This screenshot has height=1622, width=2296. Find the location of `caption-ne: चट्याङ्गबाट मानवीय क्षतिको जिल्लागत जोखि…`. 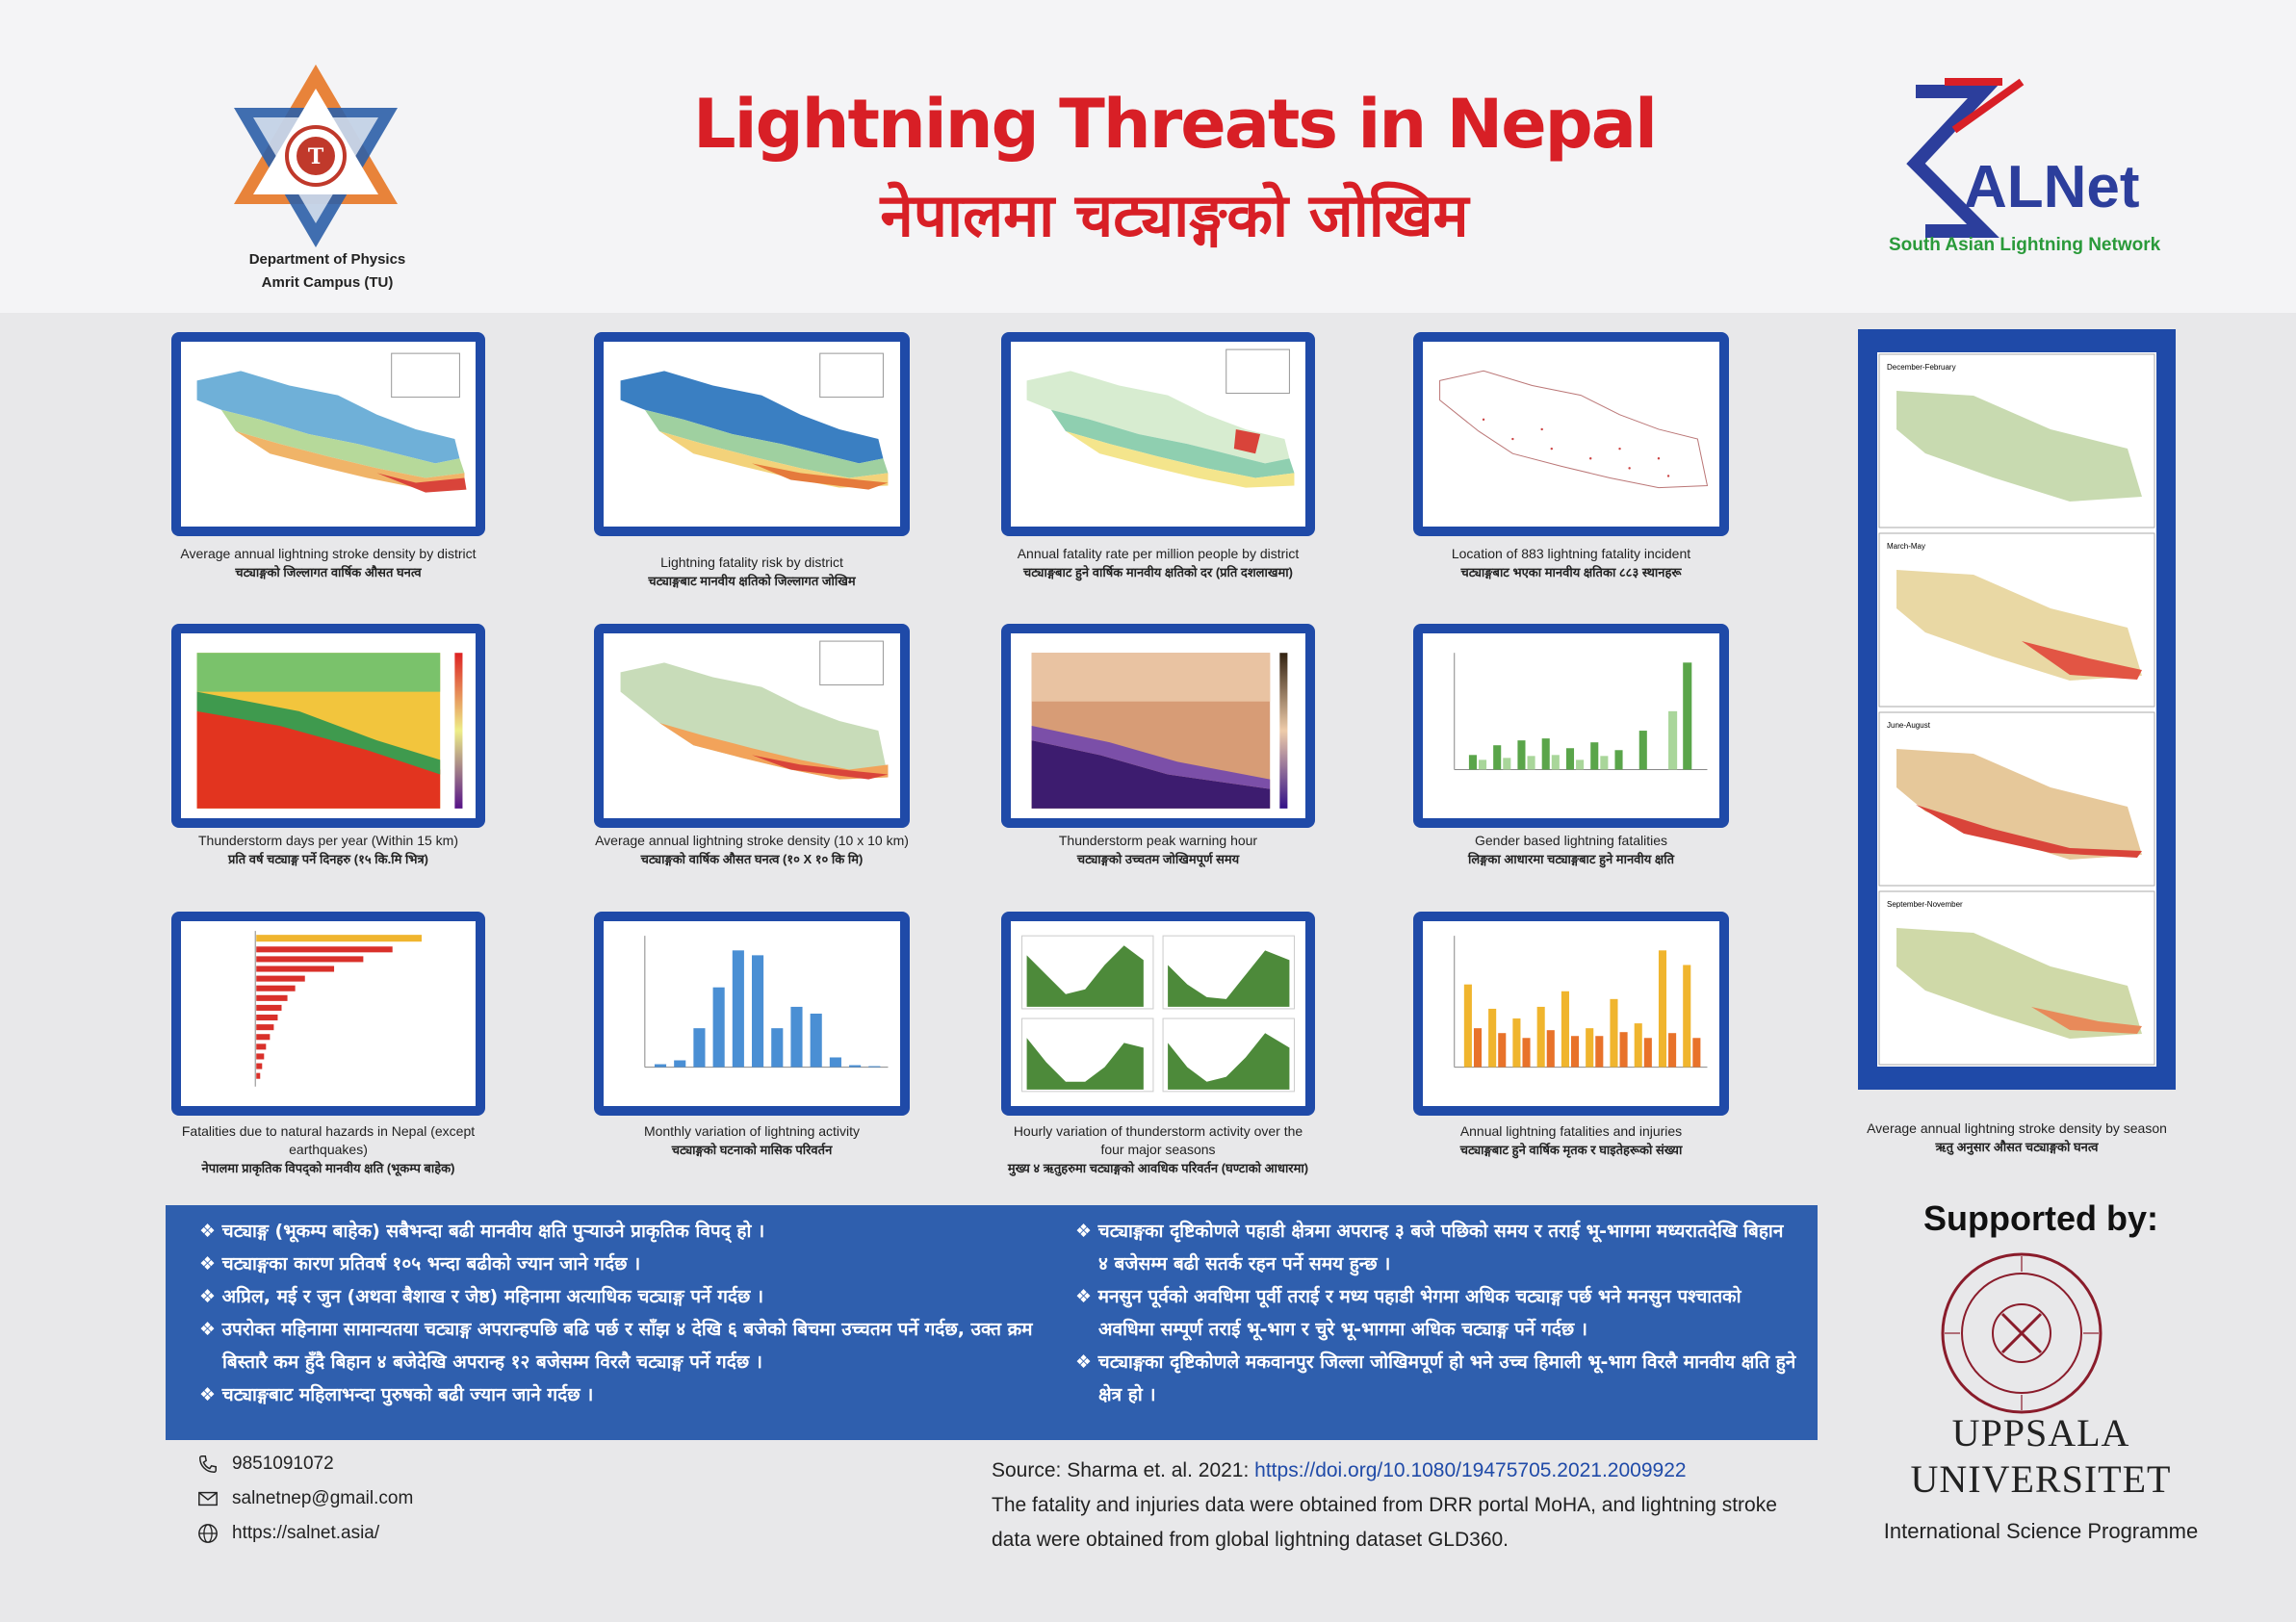

caption-ne: चट्याङ्गबाट मानवीय क्षतिको जिल्लागत जोखि… is located at coordinates (752, 581).